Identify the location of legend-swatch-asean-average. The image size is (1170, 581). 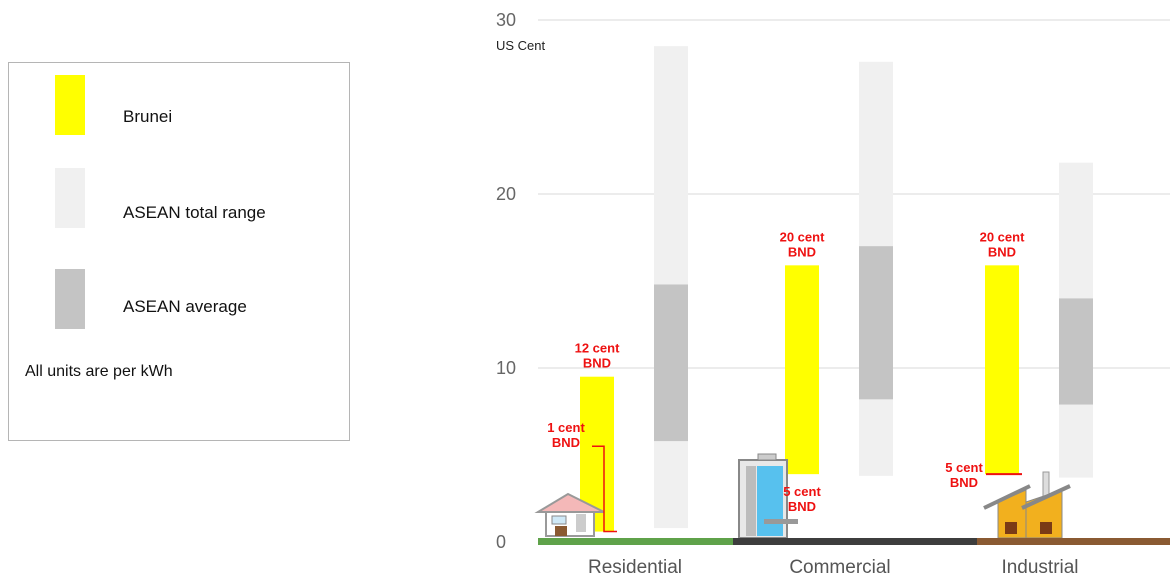
(70, 299).